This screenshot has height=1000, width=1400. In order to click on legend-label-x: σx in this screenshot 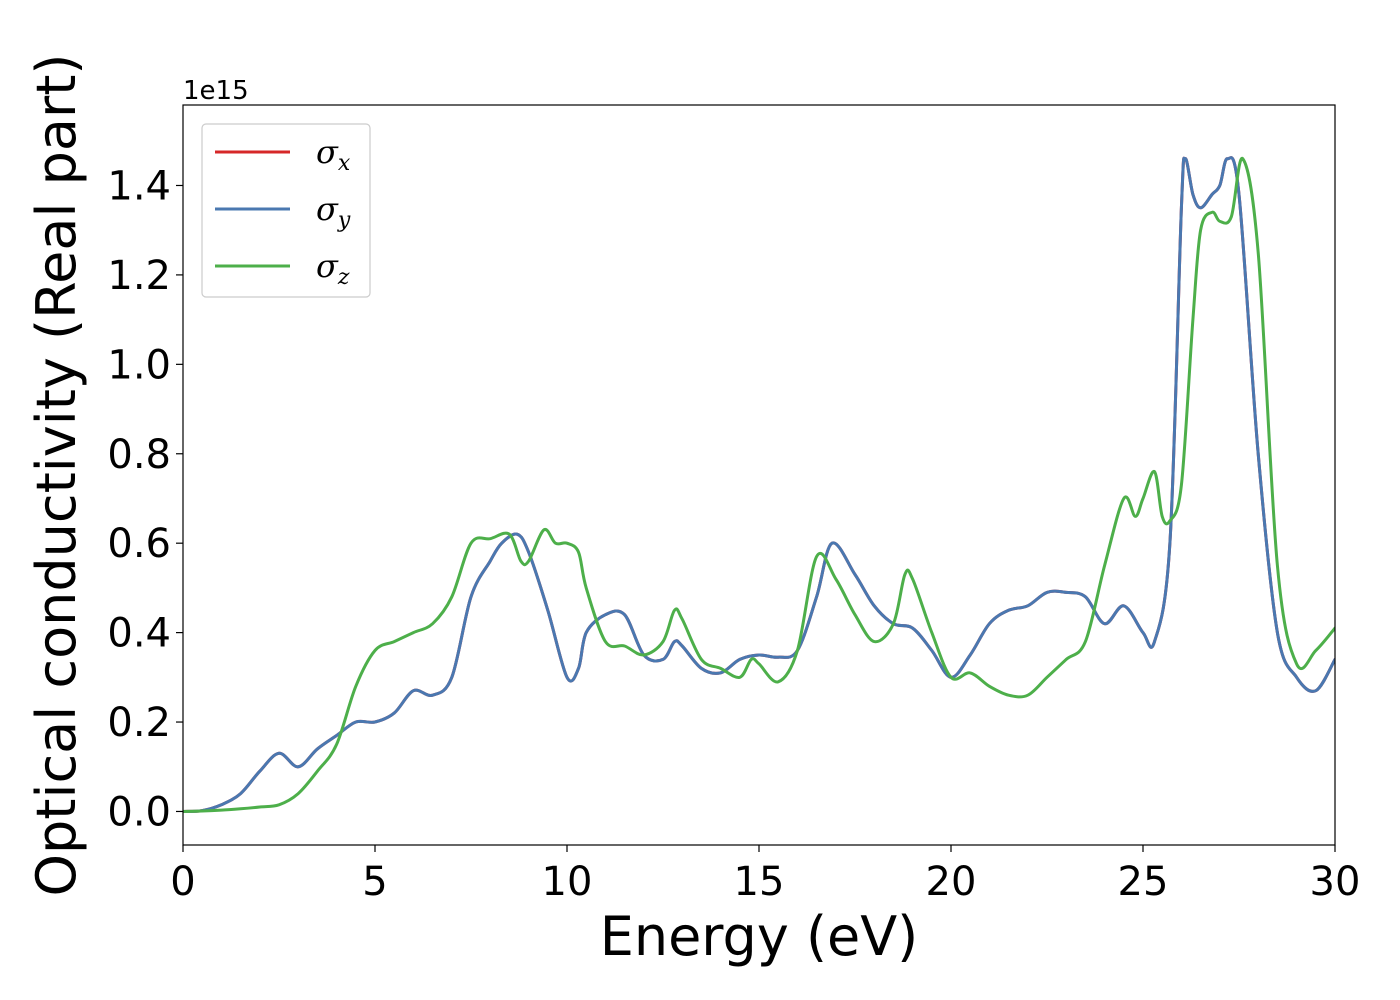, I will do `click(333, 154)`.